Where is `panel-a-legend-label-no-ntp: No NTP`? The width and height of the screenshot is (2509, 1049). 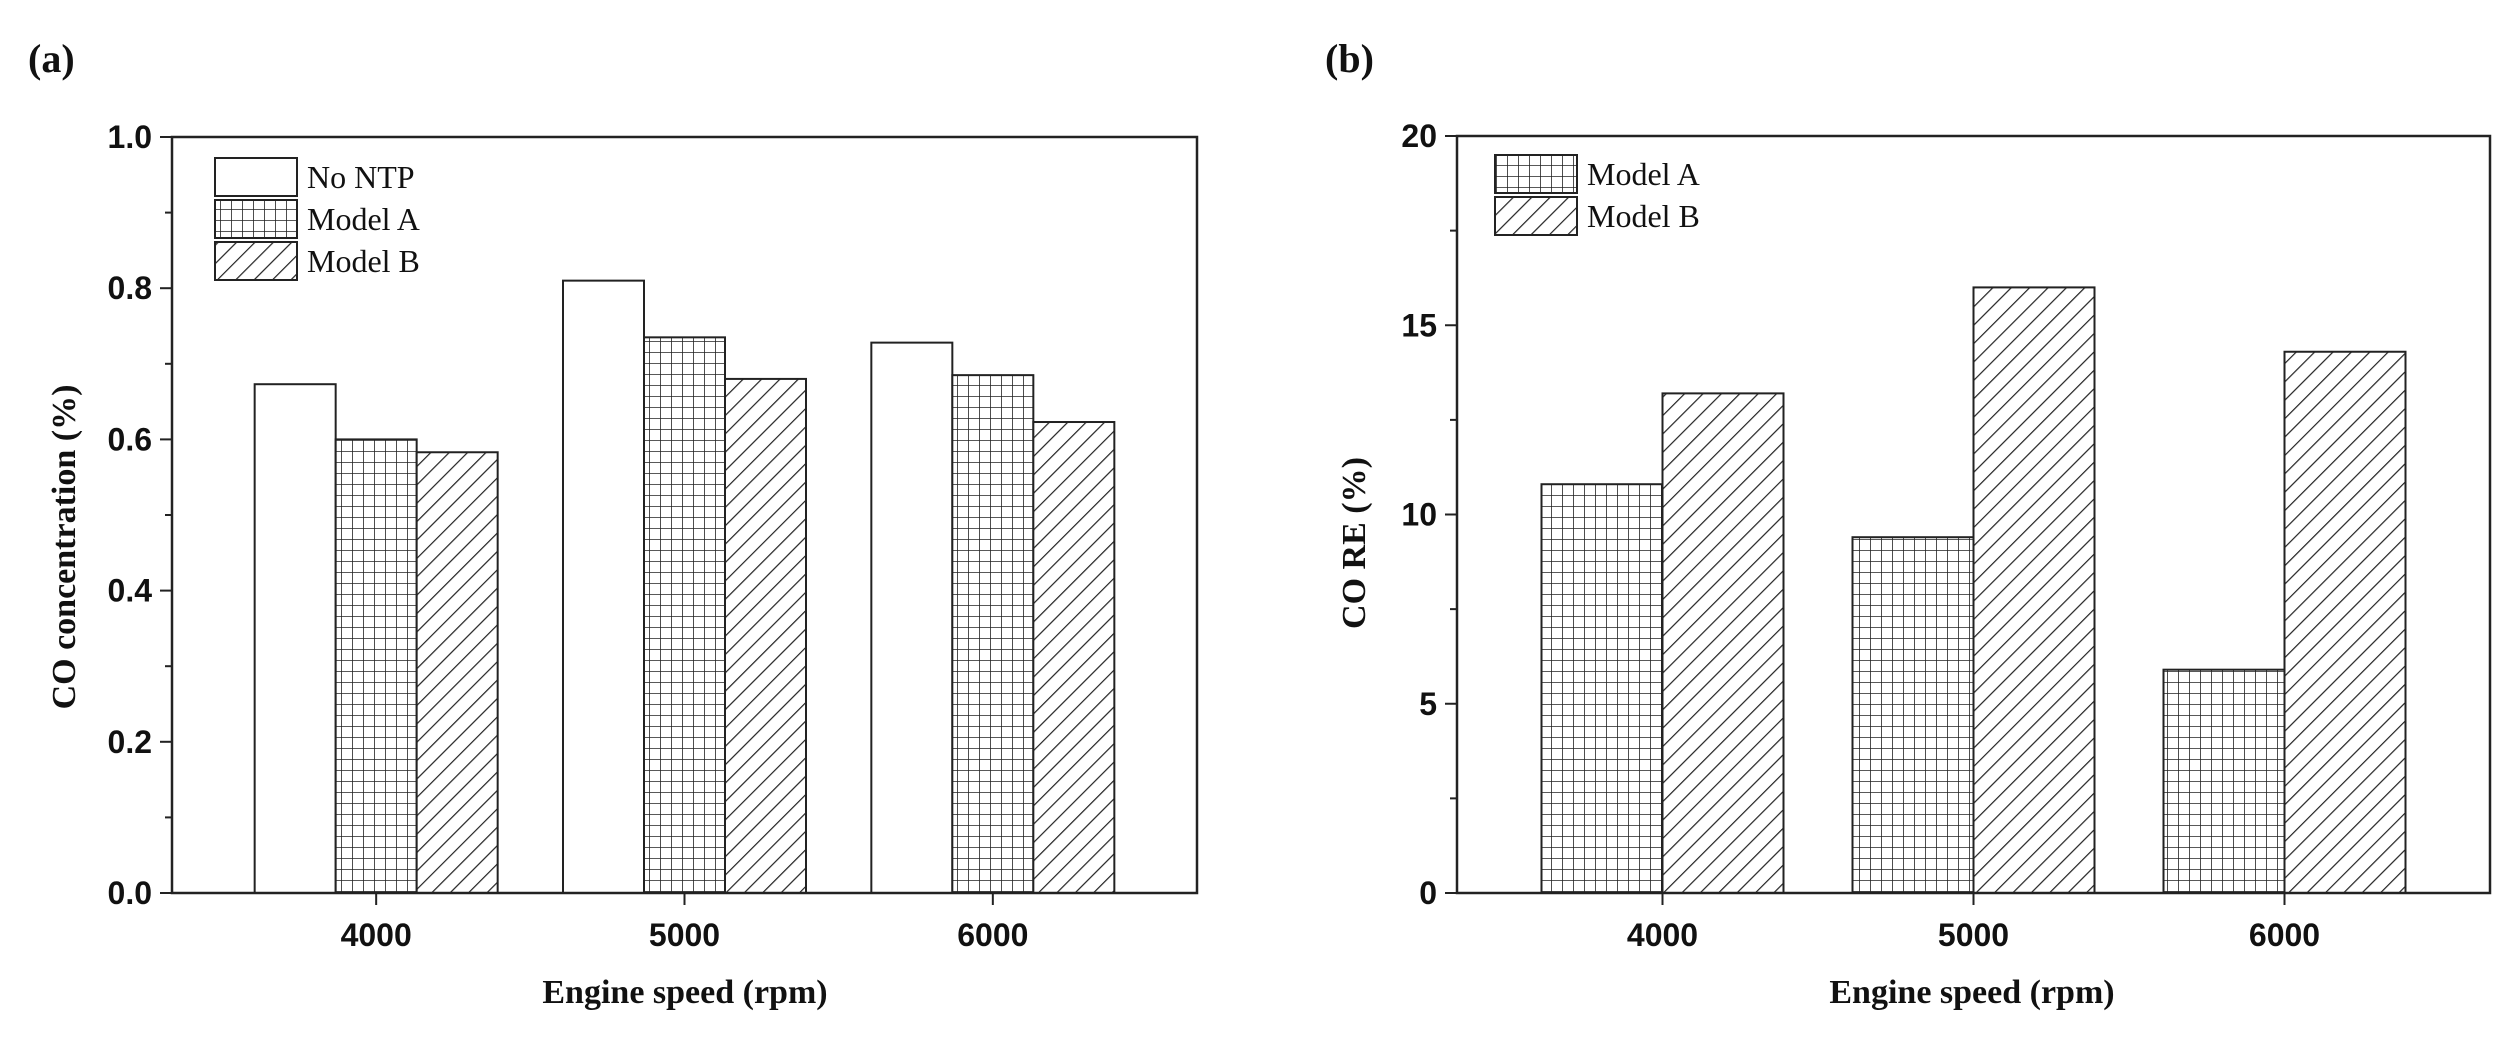 panel-a-legend-label-no-ntp: No NTP is located at coordinates (361, 177).